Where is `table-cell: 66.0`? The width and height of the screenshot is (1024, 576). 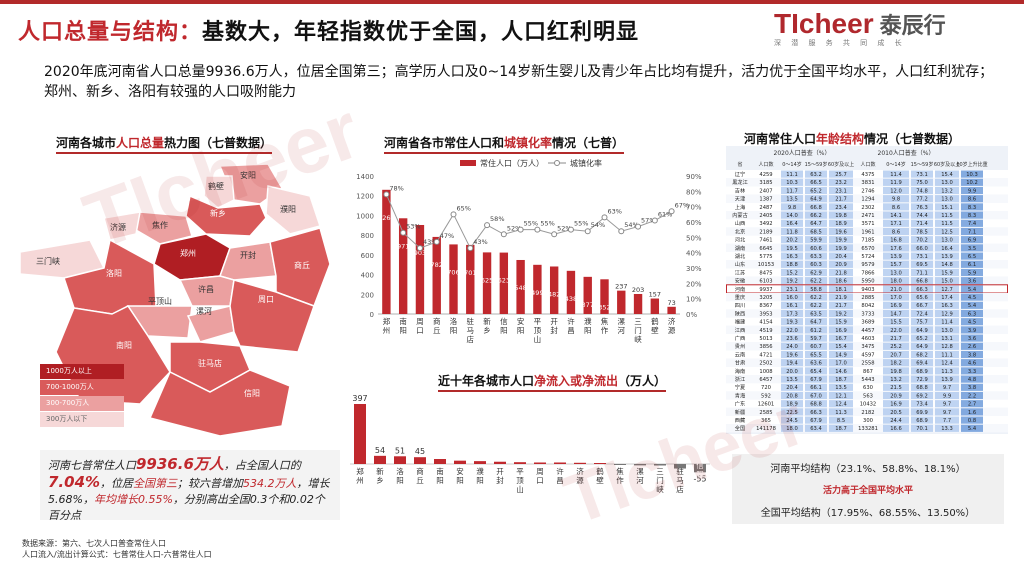 table-cell: 66.0 is located at coordinates (922, 249).